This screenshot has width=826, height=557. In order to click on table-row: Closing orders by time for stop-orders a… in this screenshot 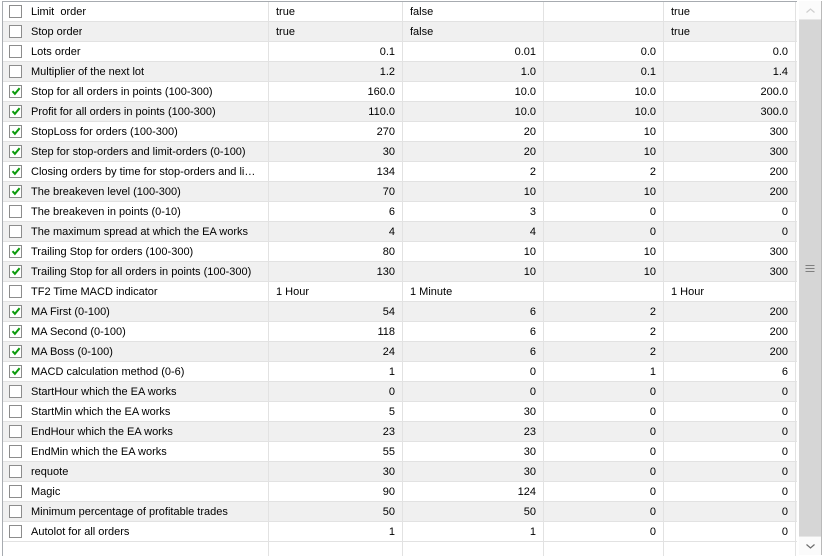, I will do `click(400, 172)`.